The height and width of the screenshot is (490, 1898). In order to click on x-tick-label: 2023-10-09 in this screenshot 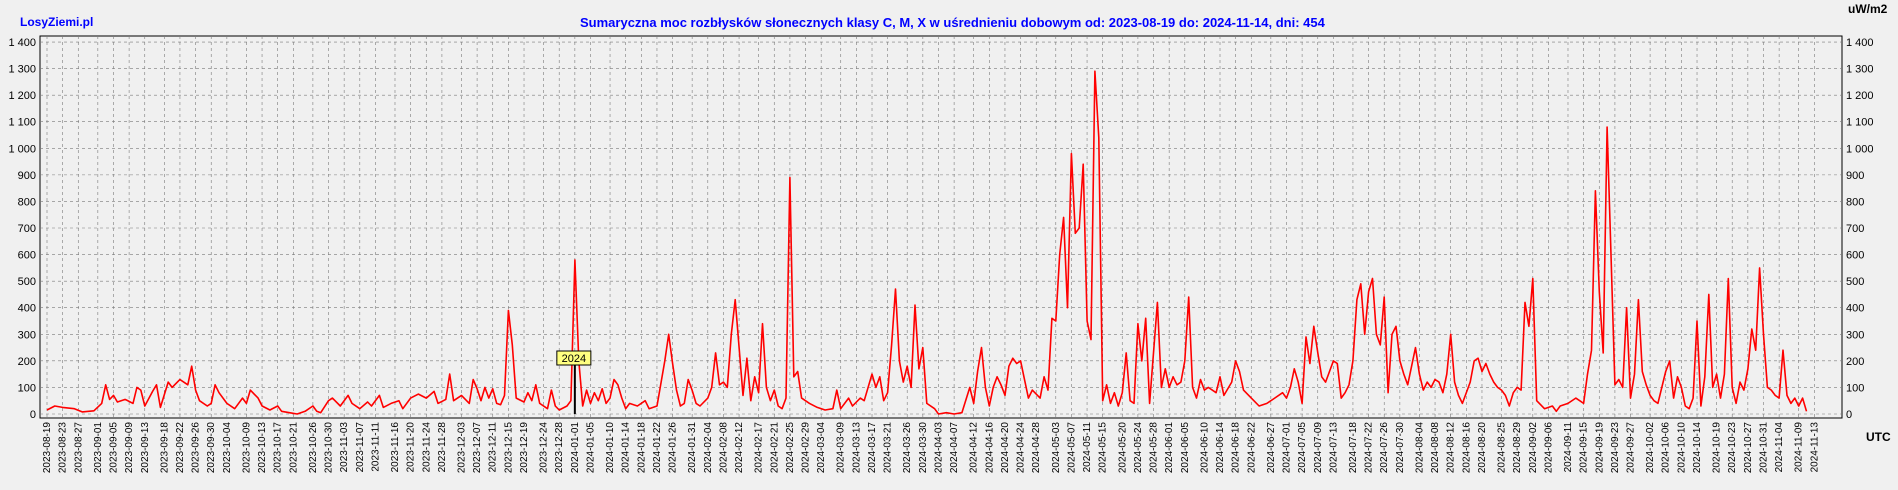, I will do `click(246, 448)`.